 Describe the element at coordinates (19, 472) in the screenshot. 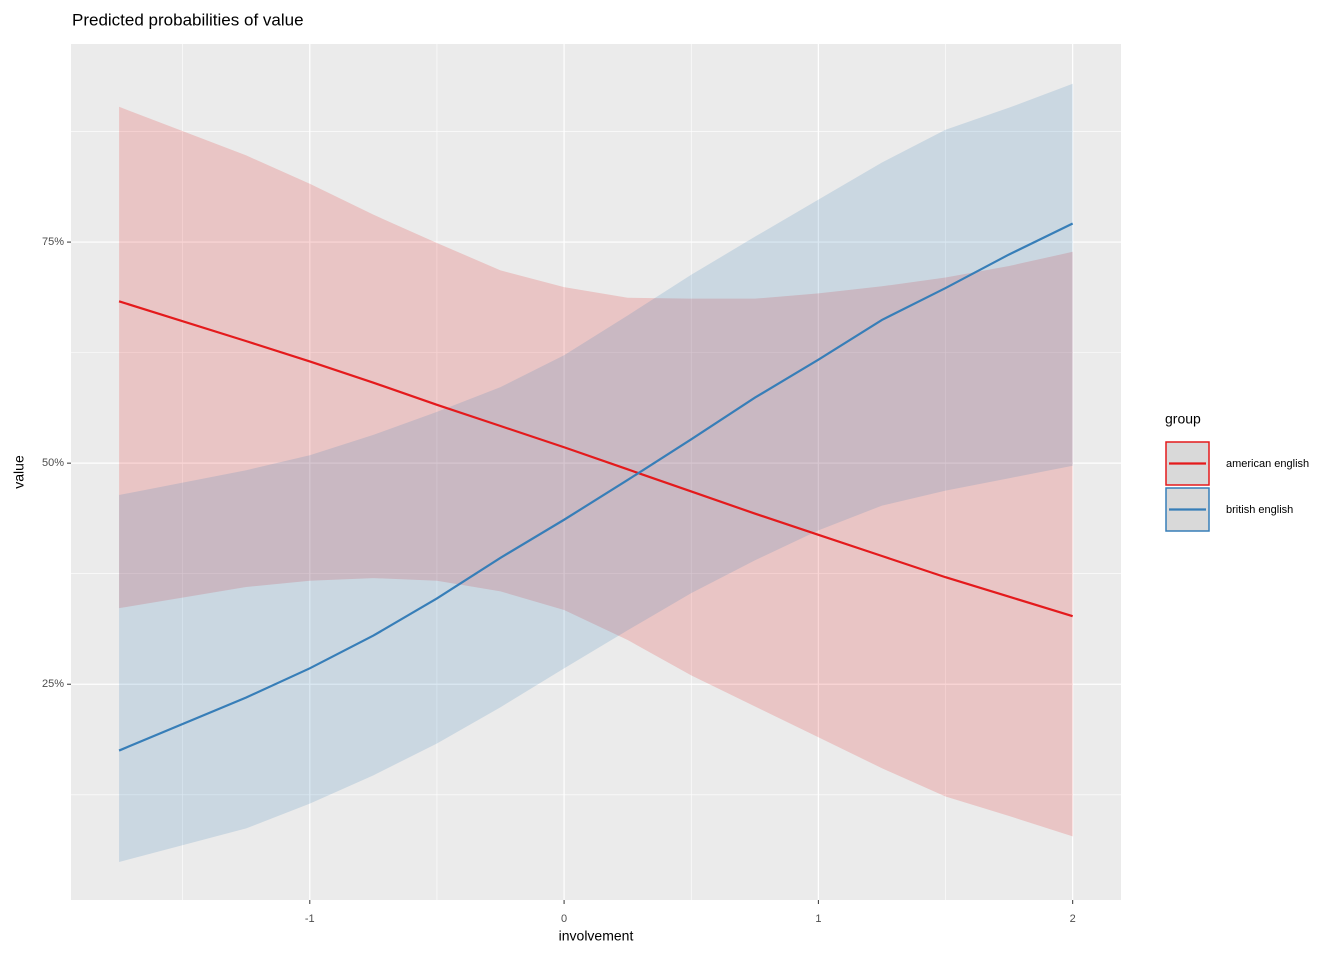

I see `y-axis-label: value` at that location.